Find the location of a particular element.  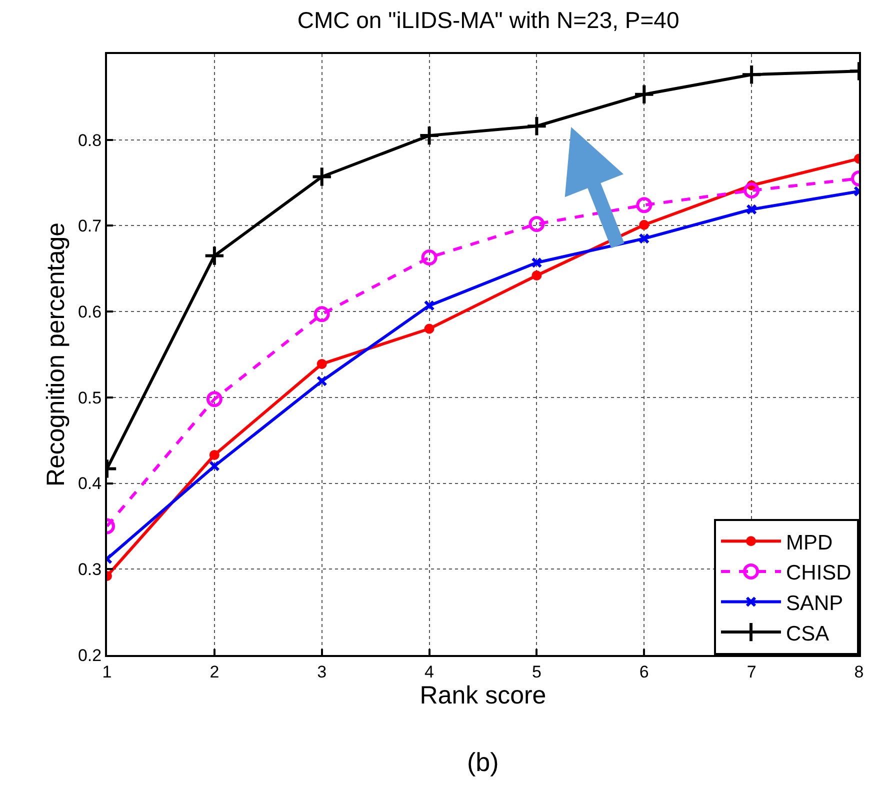

y-tick-label: 0.8 is located at coordinates (90, 140).